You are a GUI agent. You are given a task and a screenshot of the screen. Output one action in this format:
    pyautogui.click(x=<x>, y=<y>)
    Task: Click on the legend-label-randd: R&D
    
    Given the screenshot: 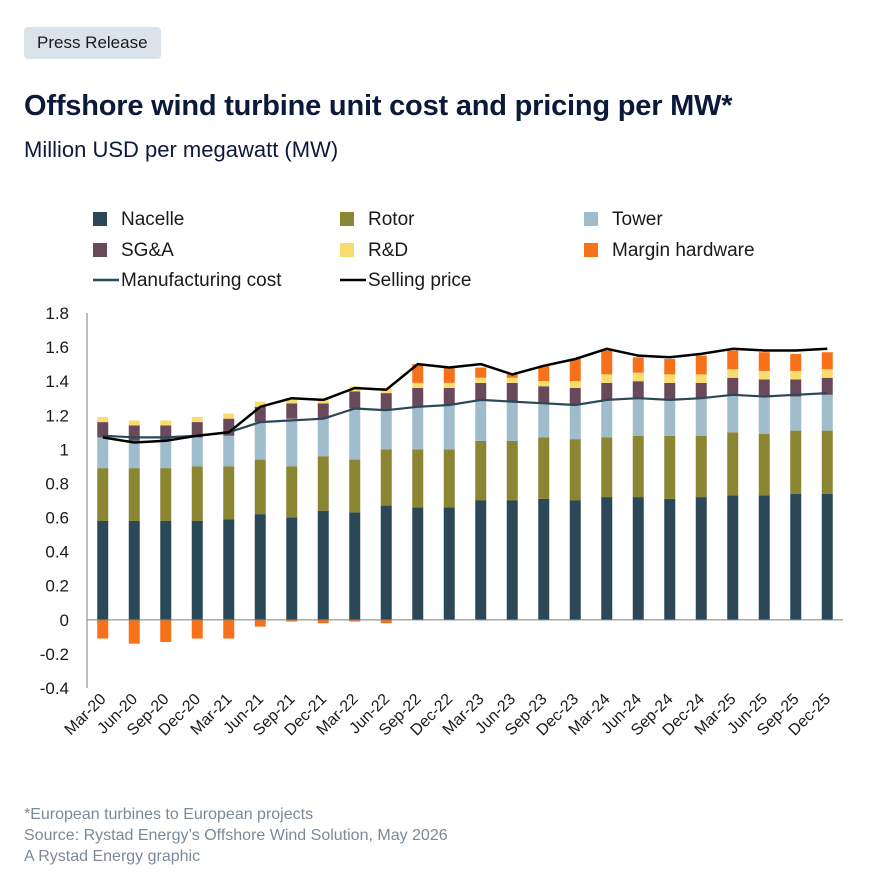 What is the action you would take?
    pyautogui.click(x=388, y=250)
    